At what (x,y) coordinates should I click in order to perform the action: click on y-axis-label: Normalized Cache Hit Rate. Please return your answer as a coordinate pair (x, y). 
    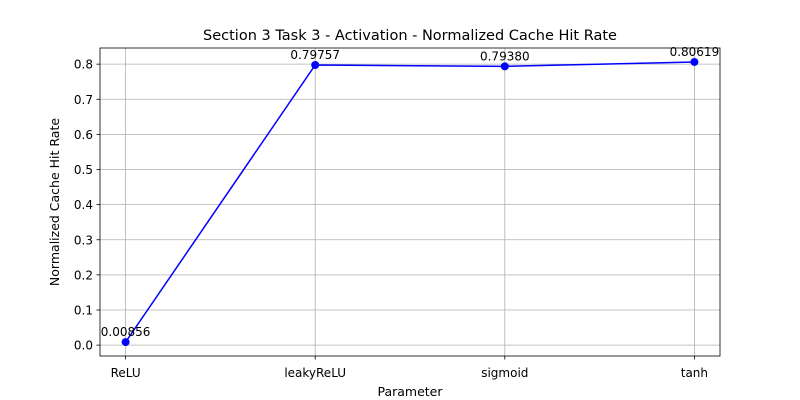
    Looking at the image, I should click on (54, 202).